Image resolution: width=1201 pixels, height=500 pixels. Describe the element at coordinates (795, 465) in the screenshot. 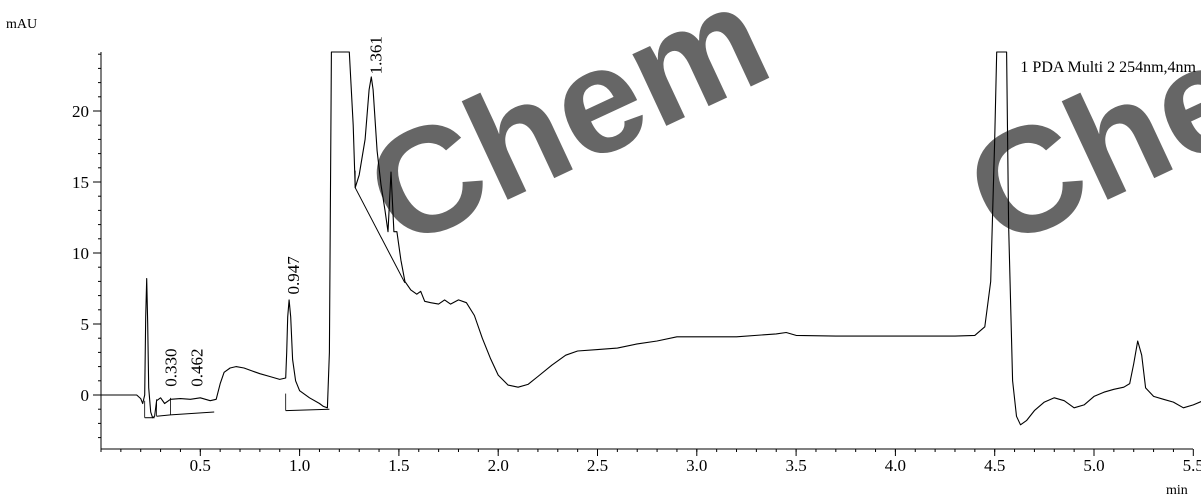

I see `x-tick-label: 3.5` at that location.